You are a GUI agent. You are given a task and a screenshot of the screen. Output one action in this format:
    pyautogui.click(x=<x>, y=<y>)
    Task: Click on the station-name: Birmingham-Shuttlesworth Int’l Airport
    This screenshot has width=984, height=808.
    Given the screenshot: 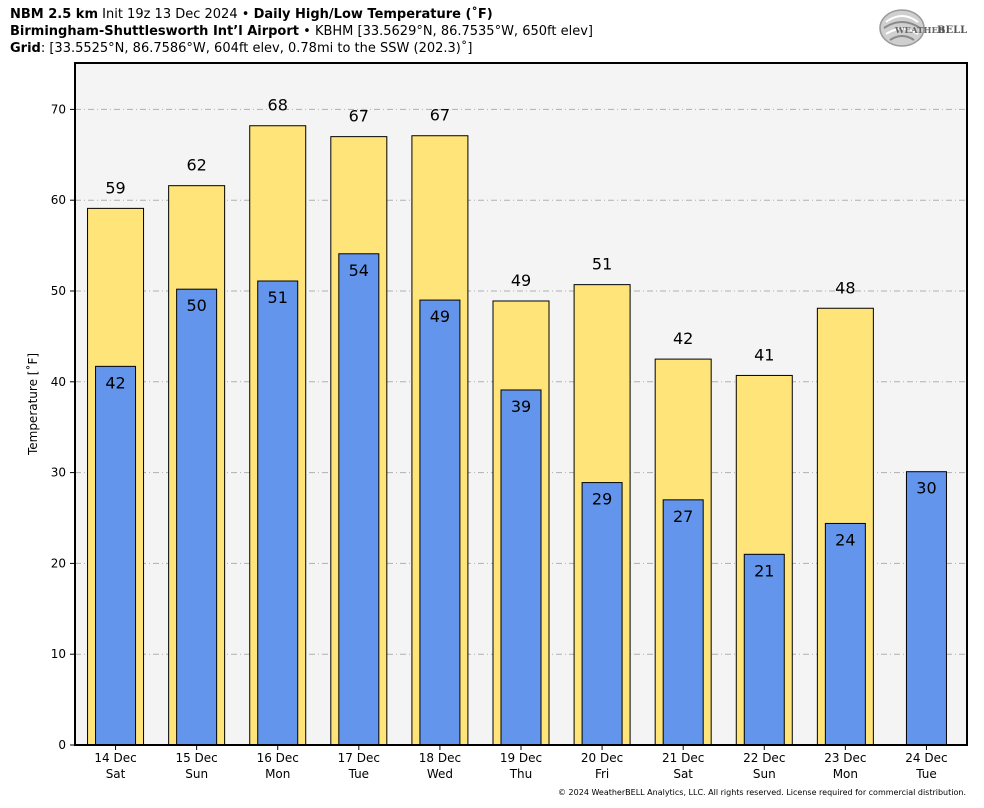 What is the action you would take?
    pyautogui.click(x=154, y=31)
    